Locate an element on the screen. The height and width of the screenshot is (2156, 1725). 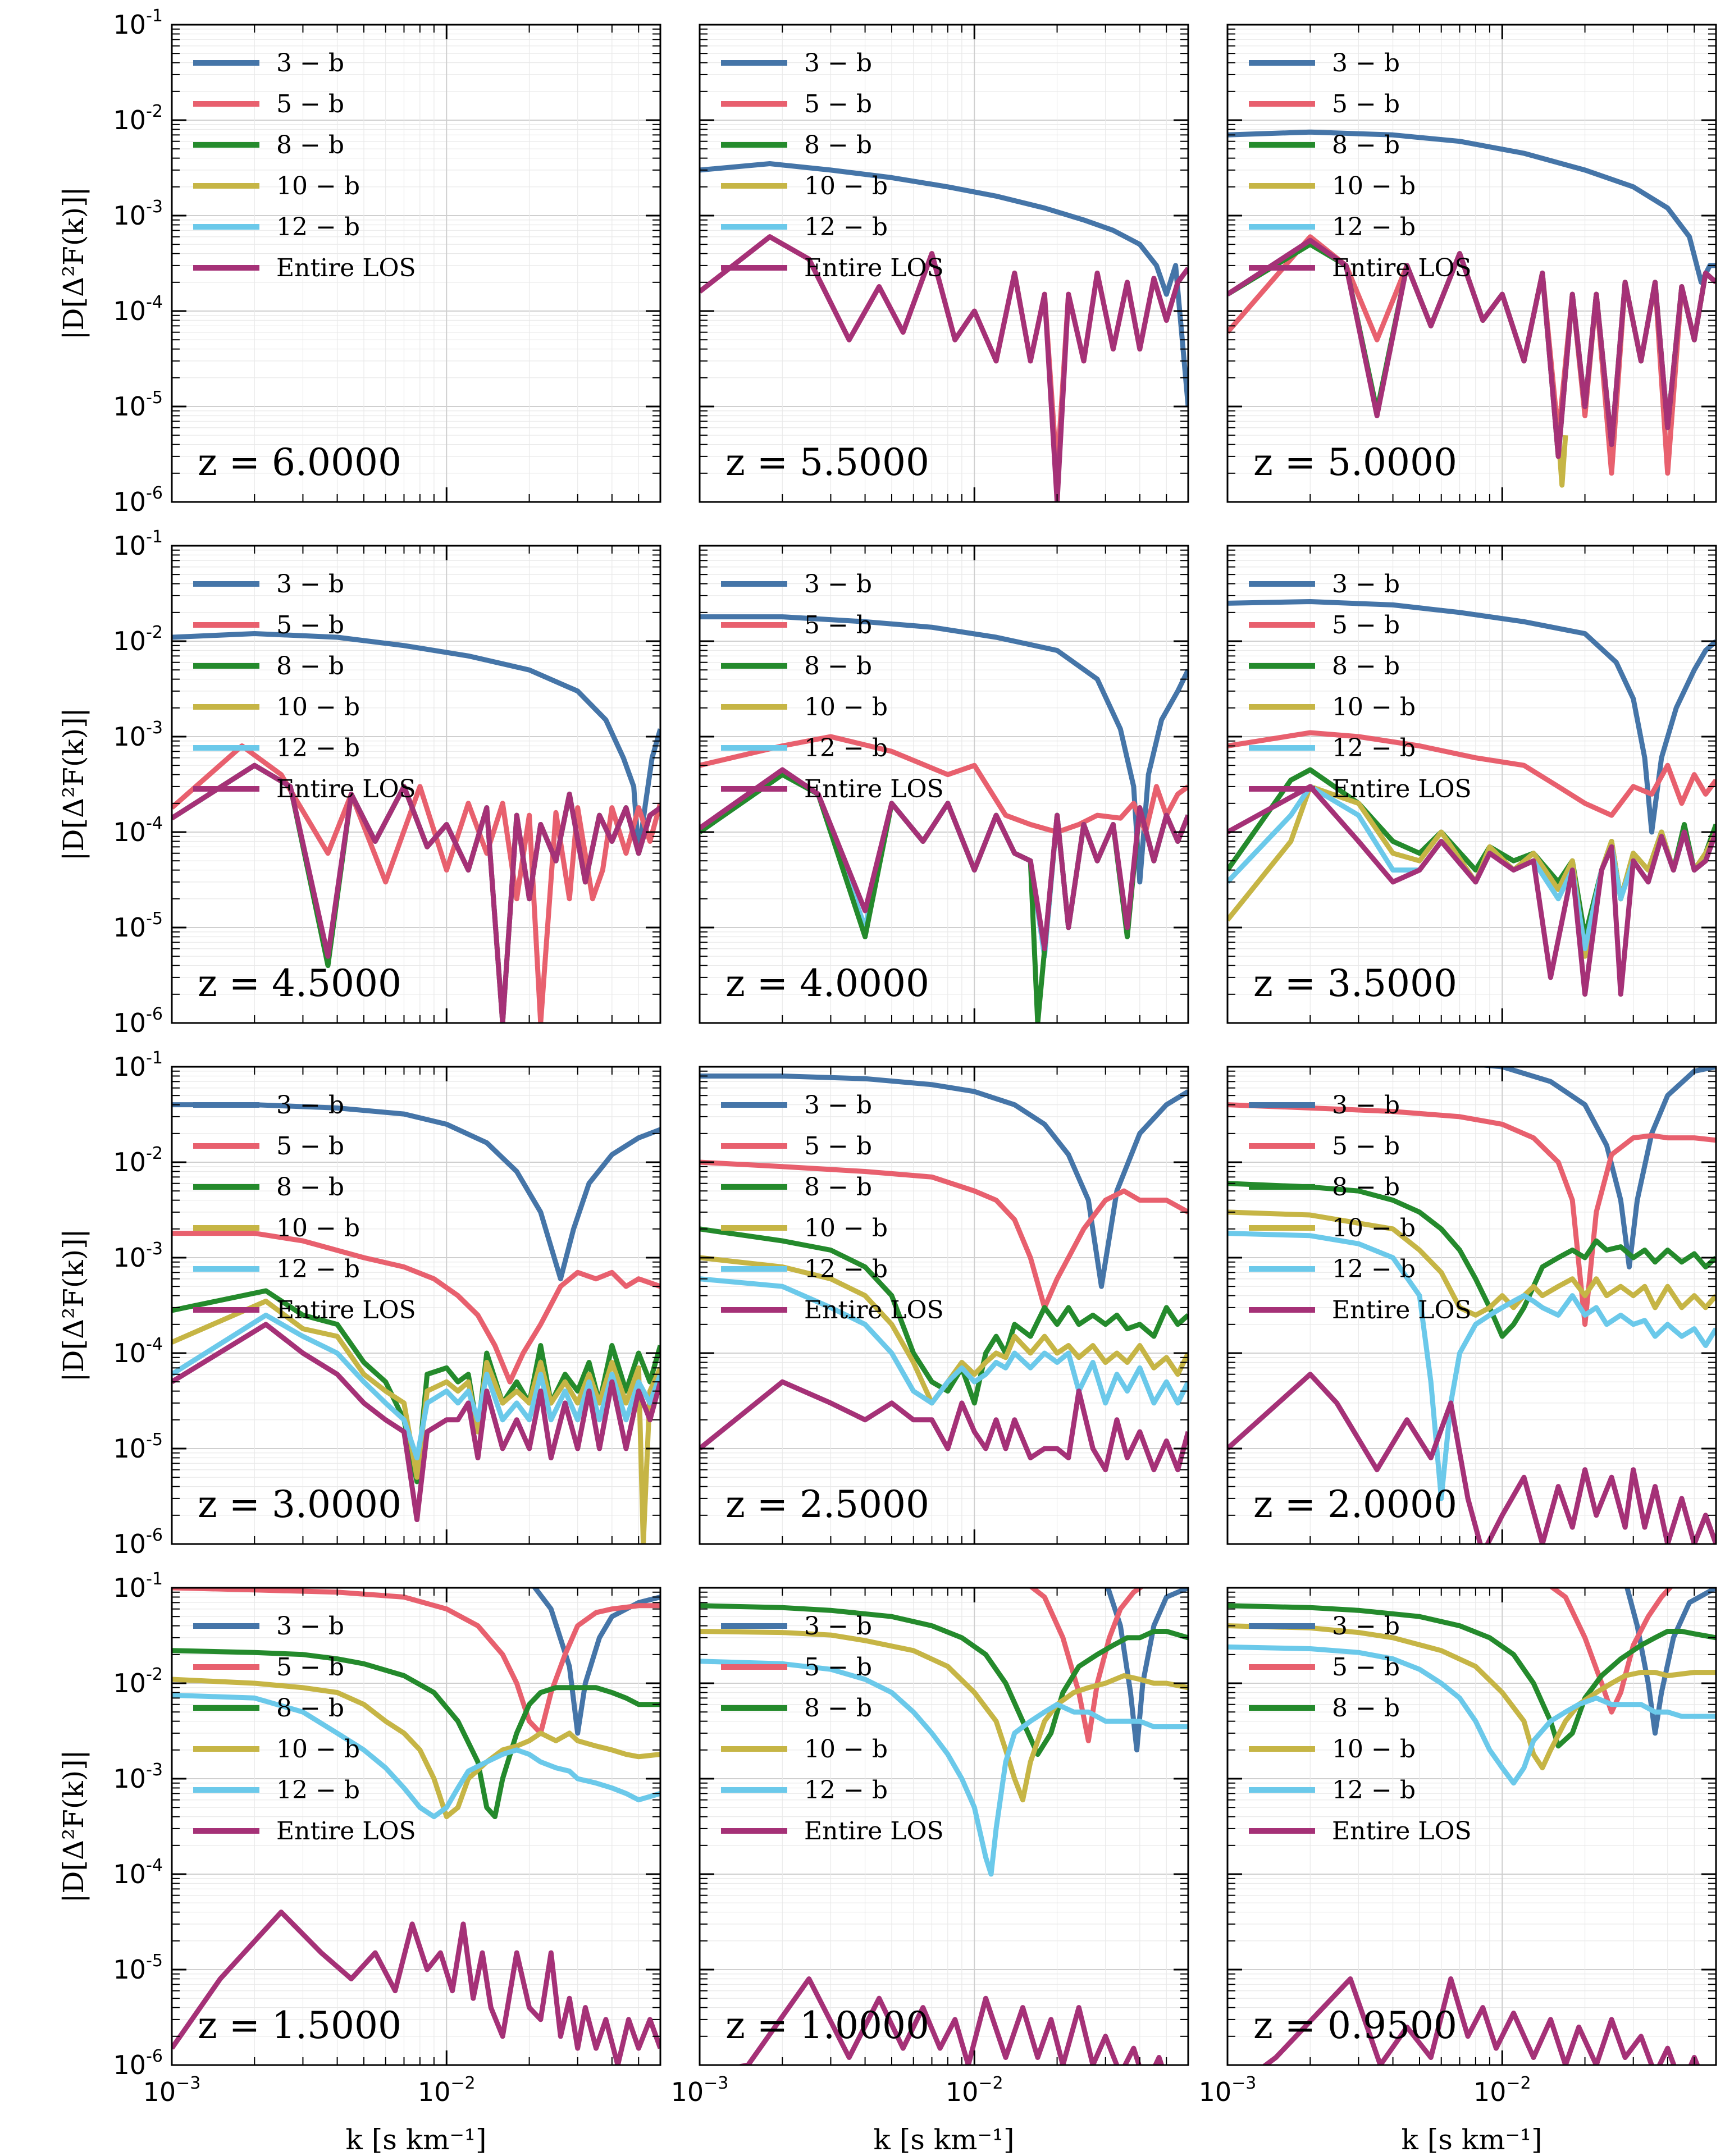
redshift-label: z = 5.0000 is located at coordinates (1355, 462).